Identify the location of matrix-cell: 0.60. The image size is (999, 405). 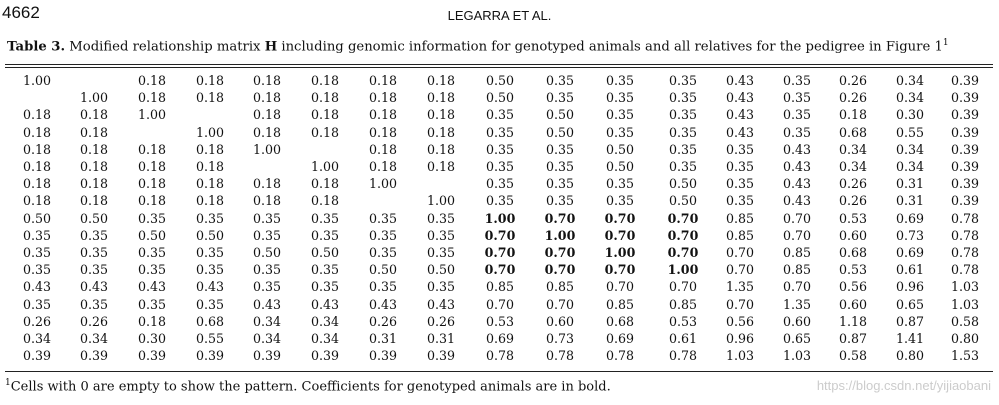
(853, 235).